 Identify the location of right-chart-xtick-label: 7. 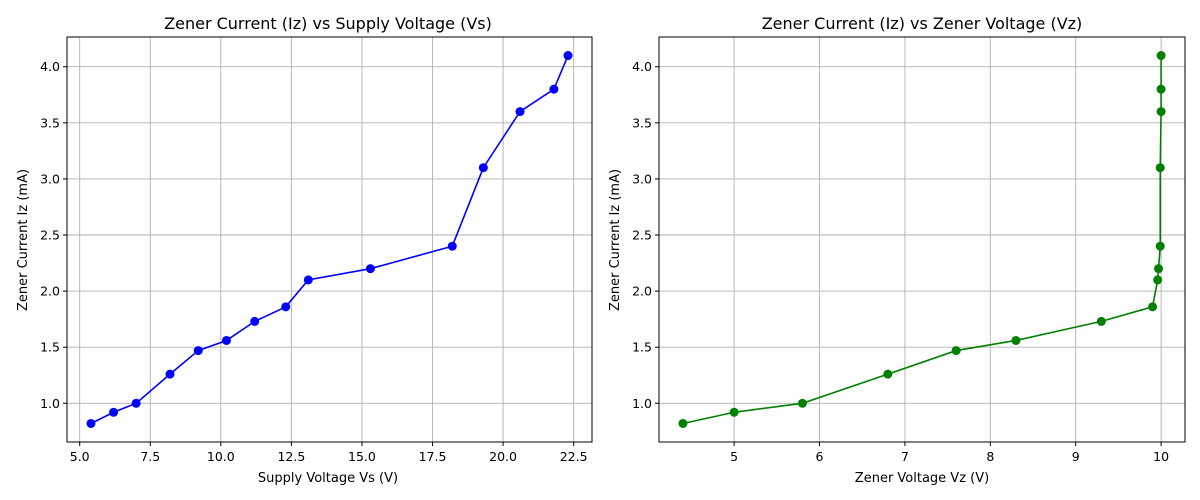
(905, 456).